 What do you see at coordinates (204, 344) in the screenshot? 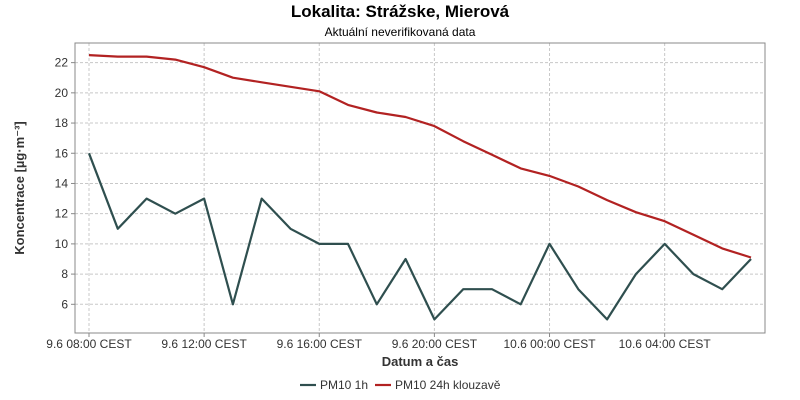
I see `x-tick-label: 9.6 12:00 CEST` at bounding box center [204, 344].